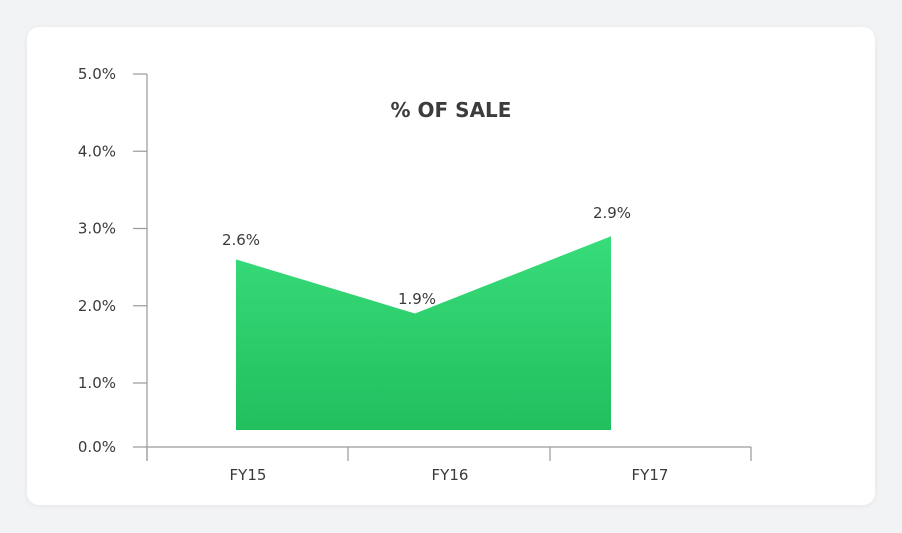 Image resolution: width=902 pixels, height=533 pixels. What do you see at coordinates (650, 475) in the screenshot?
I see `x-tick-label: FY17` at bounding box center [650, 475].